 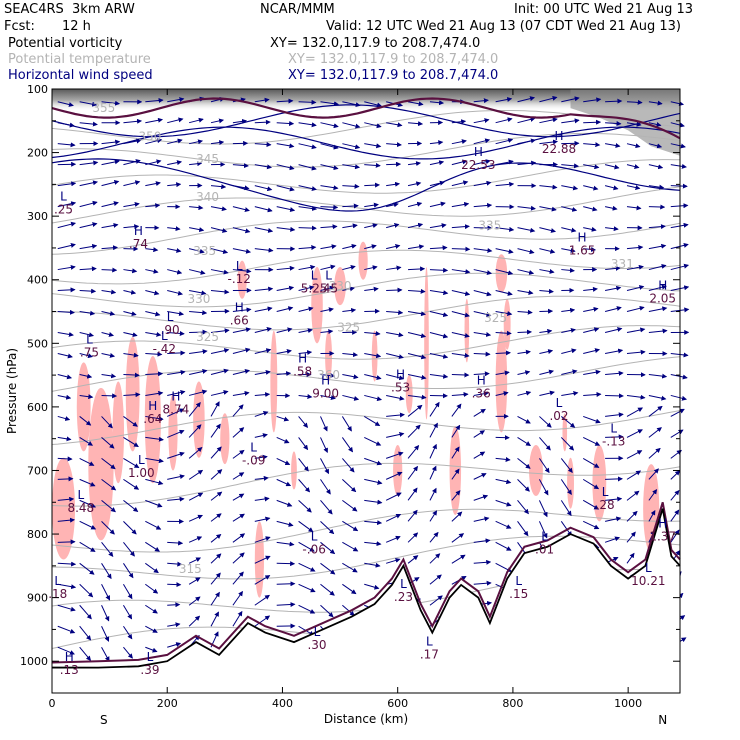 What do you see at coordinates (348, 327) in the screenshot?
I see `theta-label-2: 325` at bounding box center [348, 327].